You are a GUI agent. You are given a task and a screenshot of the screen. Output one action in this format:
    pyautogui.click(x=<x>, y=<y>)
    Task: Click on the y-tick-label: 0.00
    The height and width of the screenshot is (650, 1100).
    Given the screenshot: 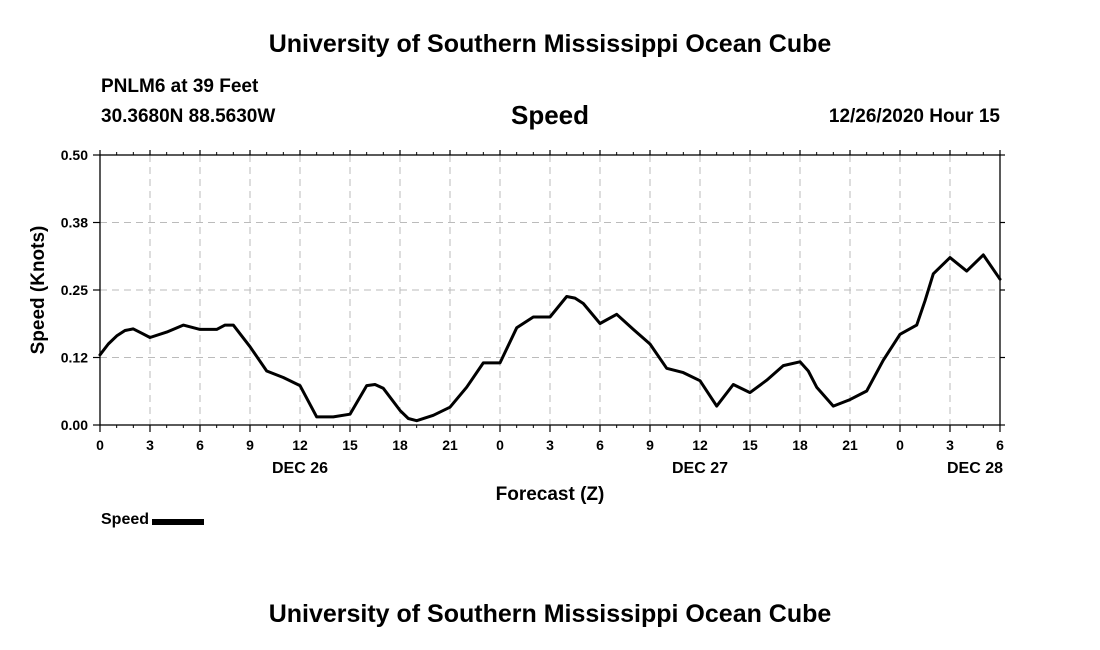 What is the action you would take?
    pyautogui.click(x=74, y=425)
    